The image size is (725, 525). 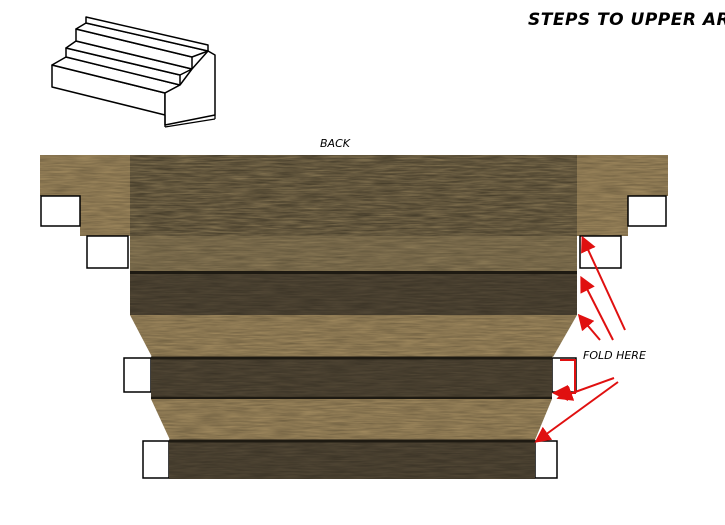 What do you see at coordinates (133, 72) in the screenshot?
I see `staircase-sketch-icon` at bounding box center [133, 72].